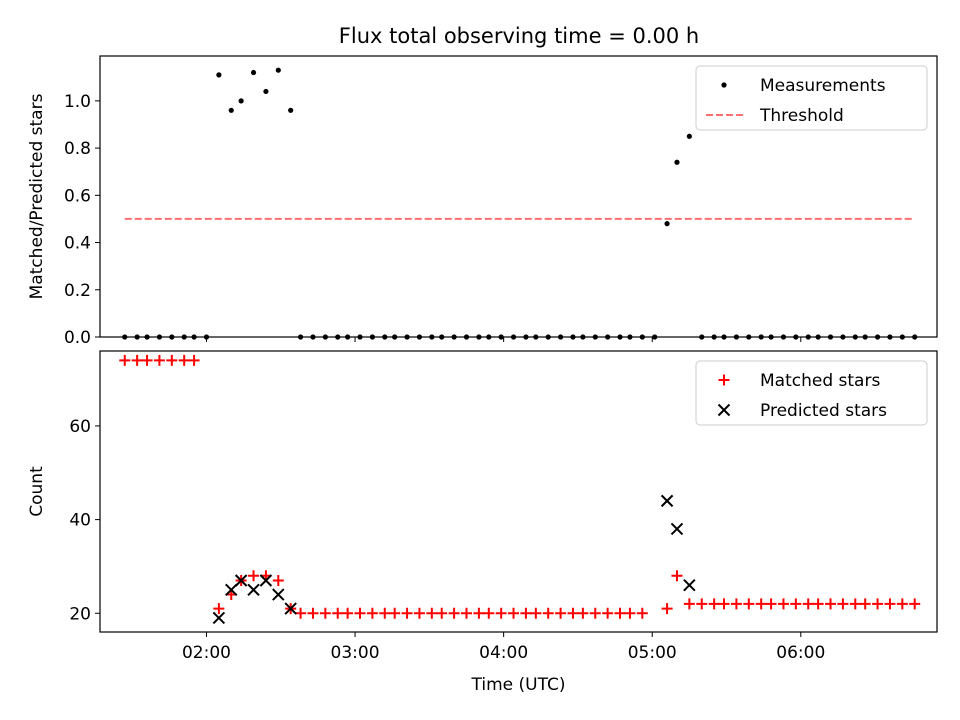 This screenshot has width=960, height=720. Describe the element at coordinates (77, 244) in the screenshot. I see `y-tick-label: 0.4` at that location.